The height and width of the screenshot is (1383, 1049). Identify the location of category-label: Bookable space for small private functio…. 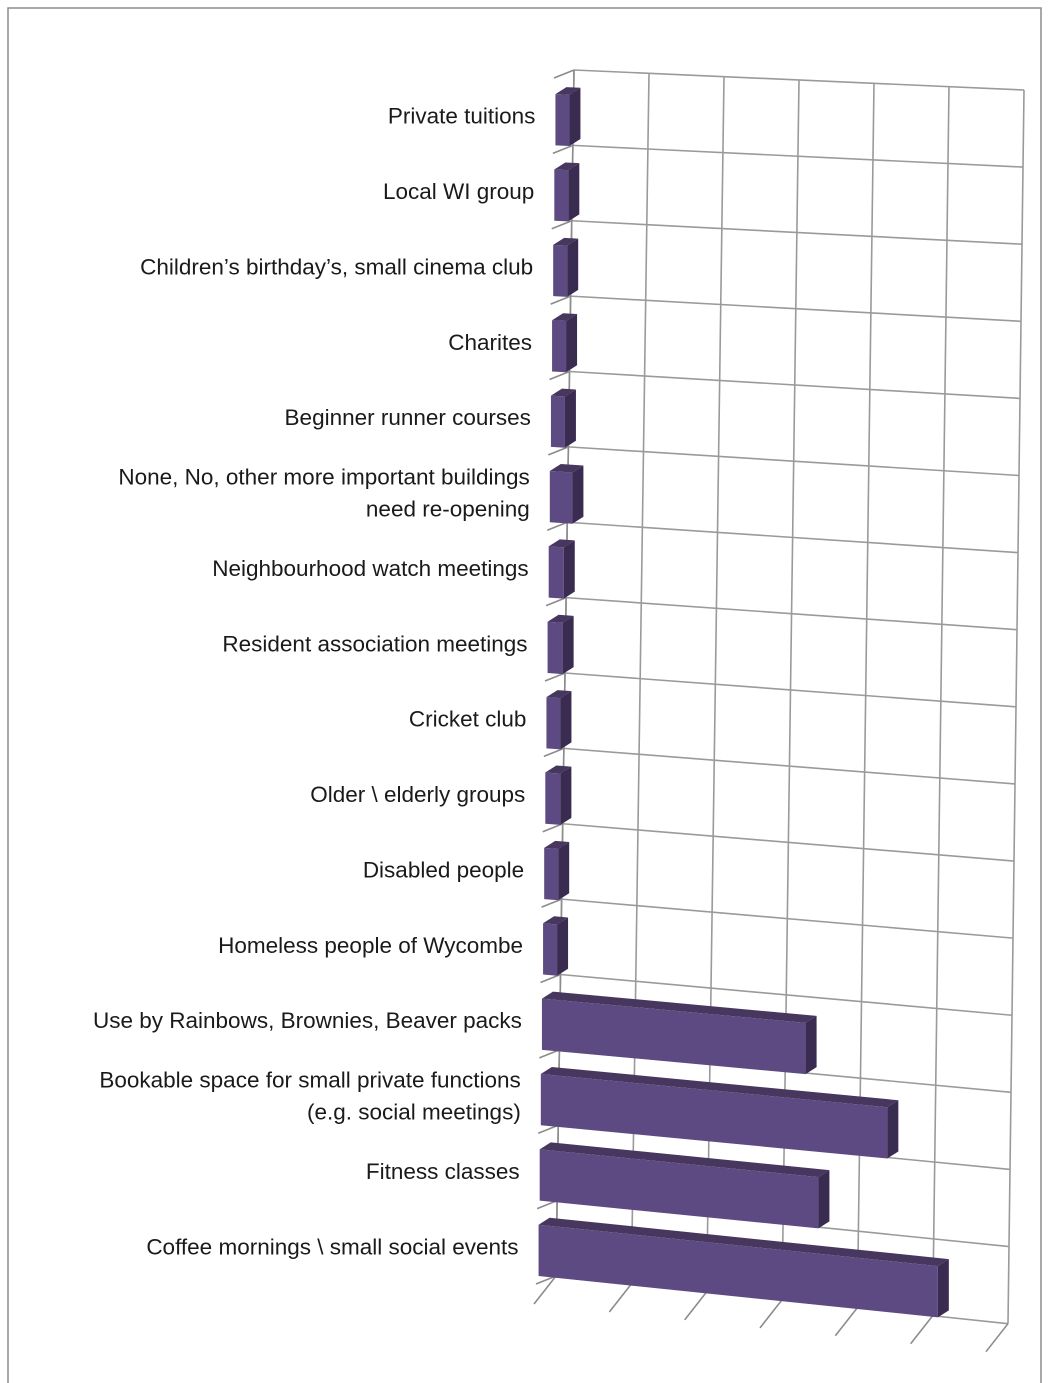
(309, 1096).